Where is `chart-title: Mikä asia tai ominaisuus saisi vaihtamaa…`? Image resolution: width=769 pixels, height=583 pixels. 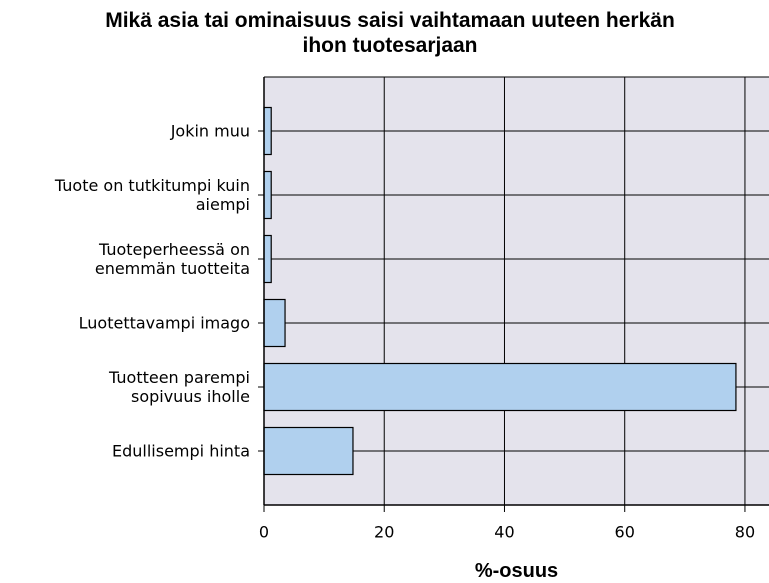 chart-title: Mikä asia tai ominaisuus saisi vaihtamaa… is located at coordinates (390, 33).